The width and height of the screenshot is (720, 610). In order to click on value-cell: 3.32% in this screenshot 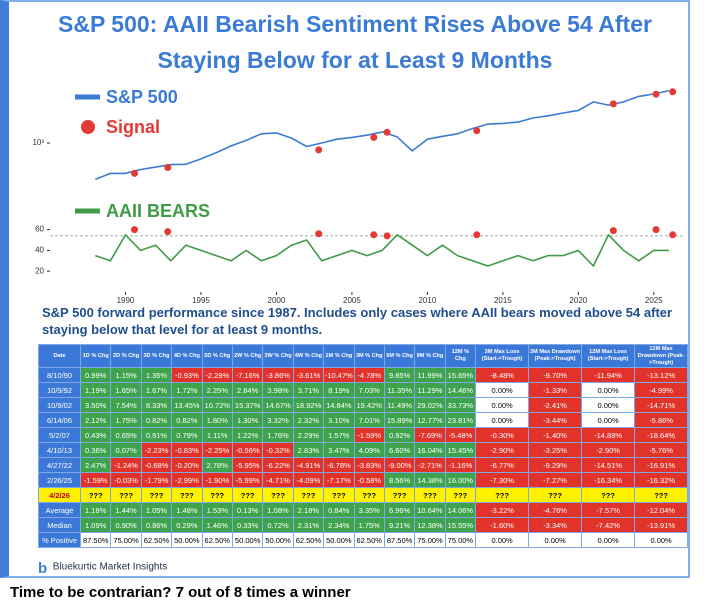, I will do `click(278, 420)`.